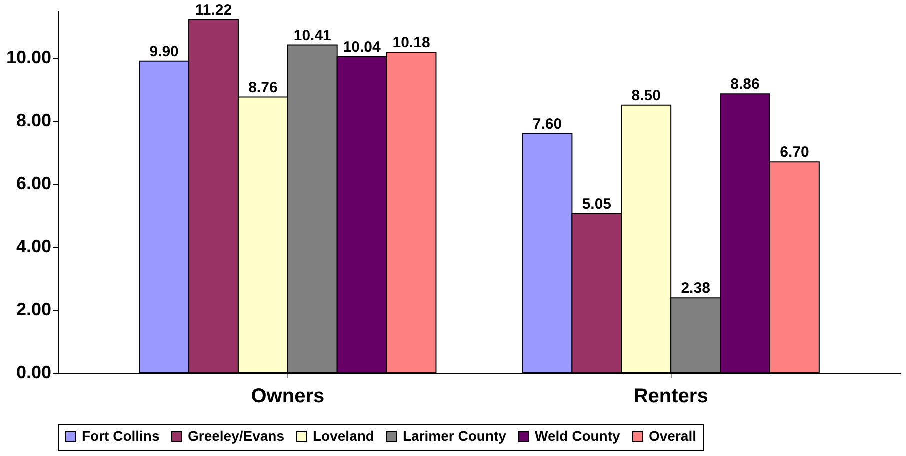  Describe the element at coordinates (121, 436) in the screenshot. I see `legend-label: Fort Collins` at that location.